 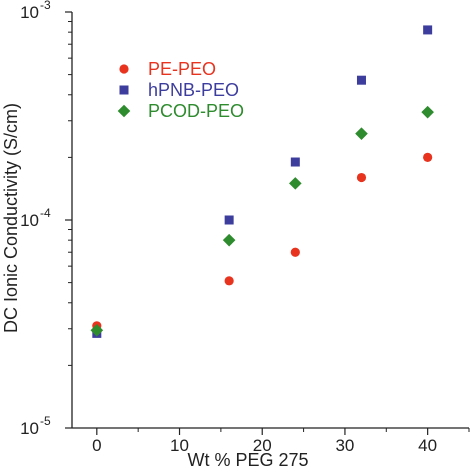 I want to click on legend-marker-hpnb-peo, so click(x=124, y=90).